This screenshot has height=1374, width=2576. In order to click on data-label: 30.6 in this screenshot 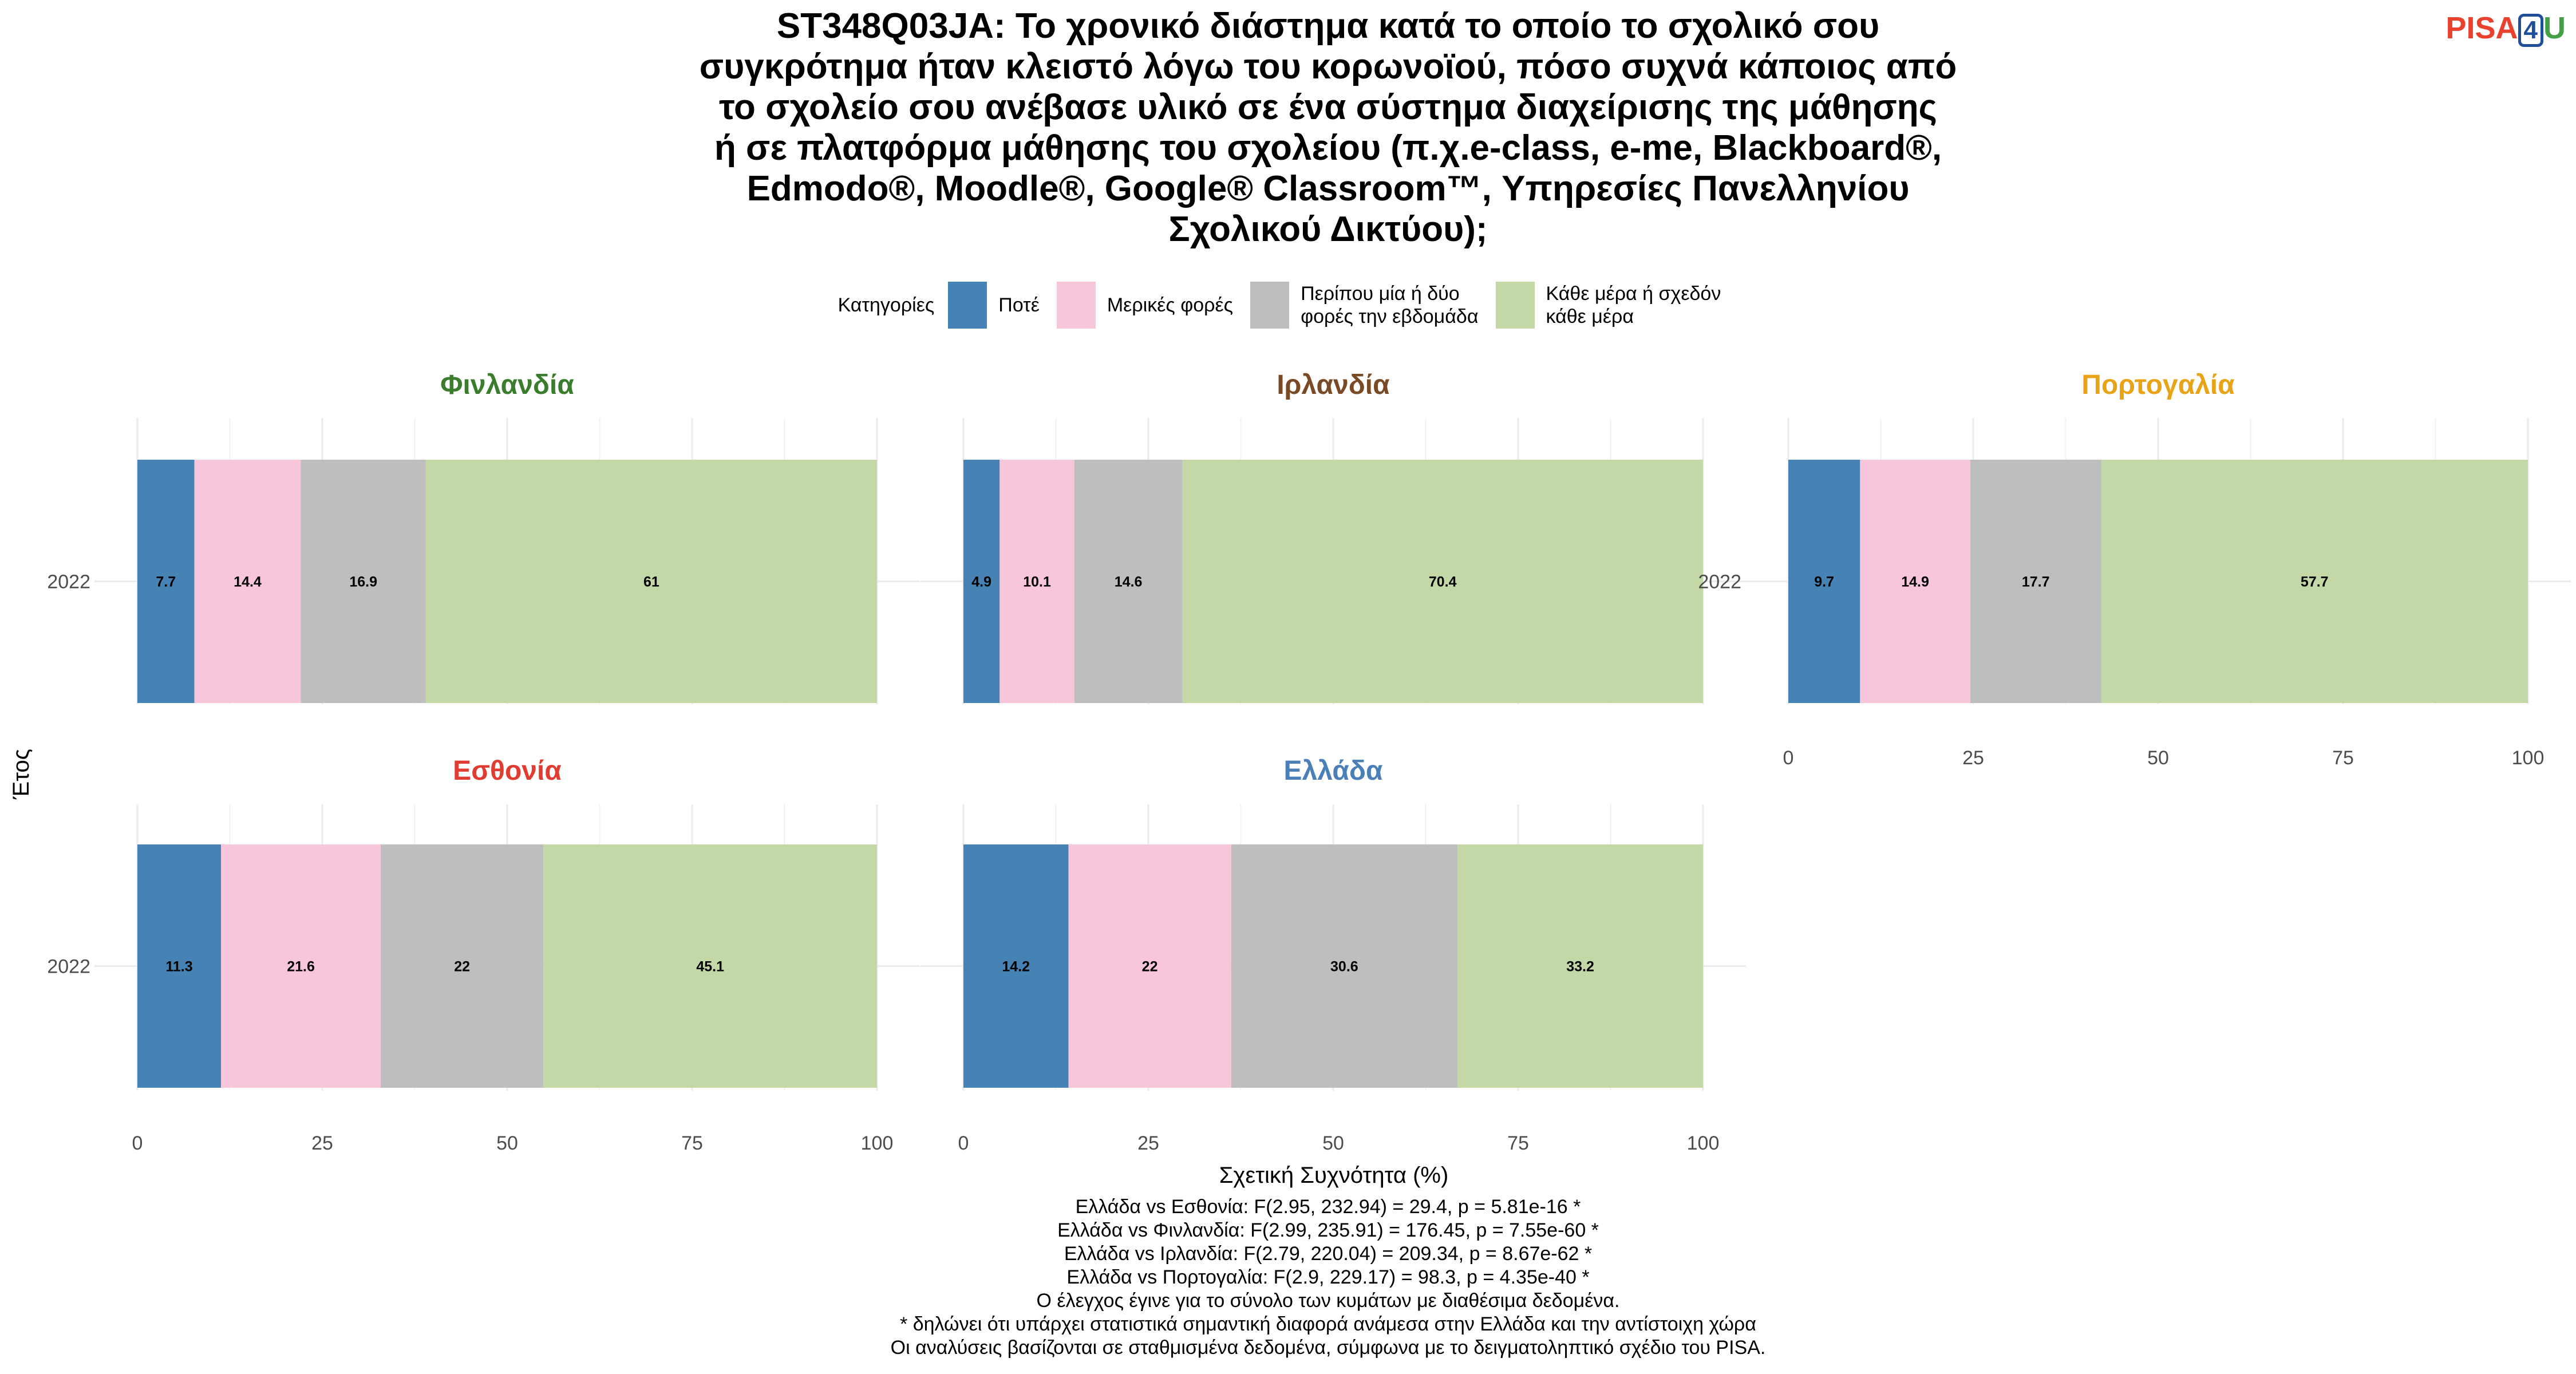, I will do `click(1344, 967)`.